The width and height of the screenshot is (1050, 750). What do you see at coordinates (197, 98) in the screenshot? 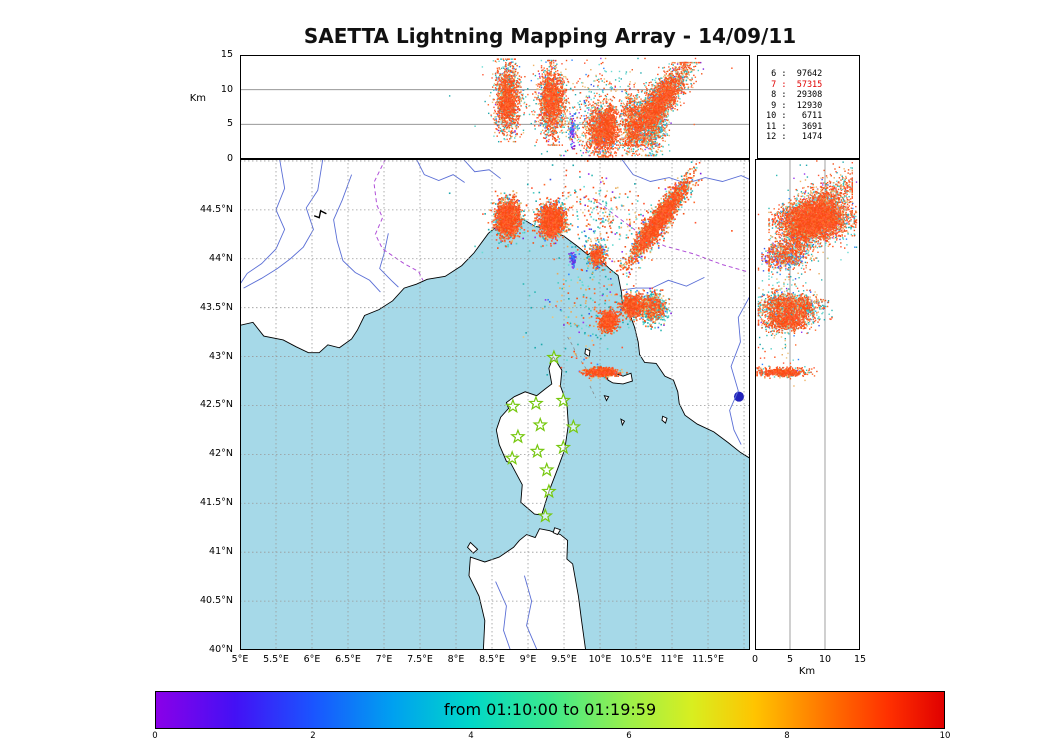
I see `top-axis-unit-label: Km` at bounding box center [197, 98].